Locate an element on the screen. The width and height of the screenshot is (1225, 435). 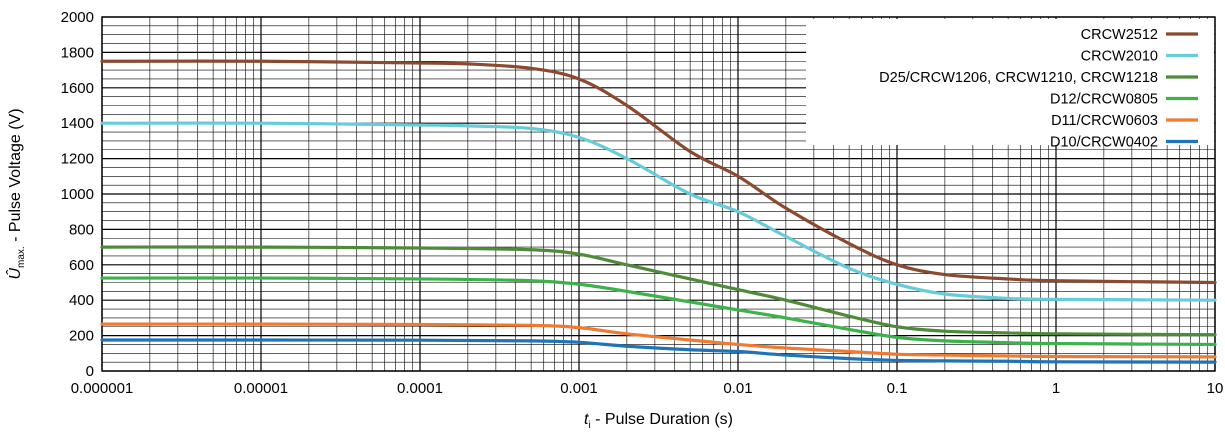
legend-label: D11/CRCW0603 is located at coordinates (1104, 121).